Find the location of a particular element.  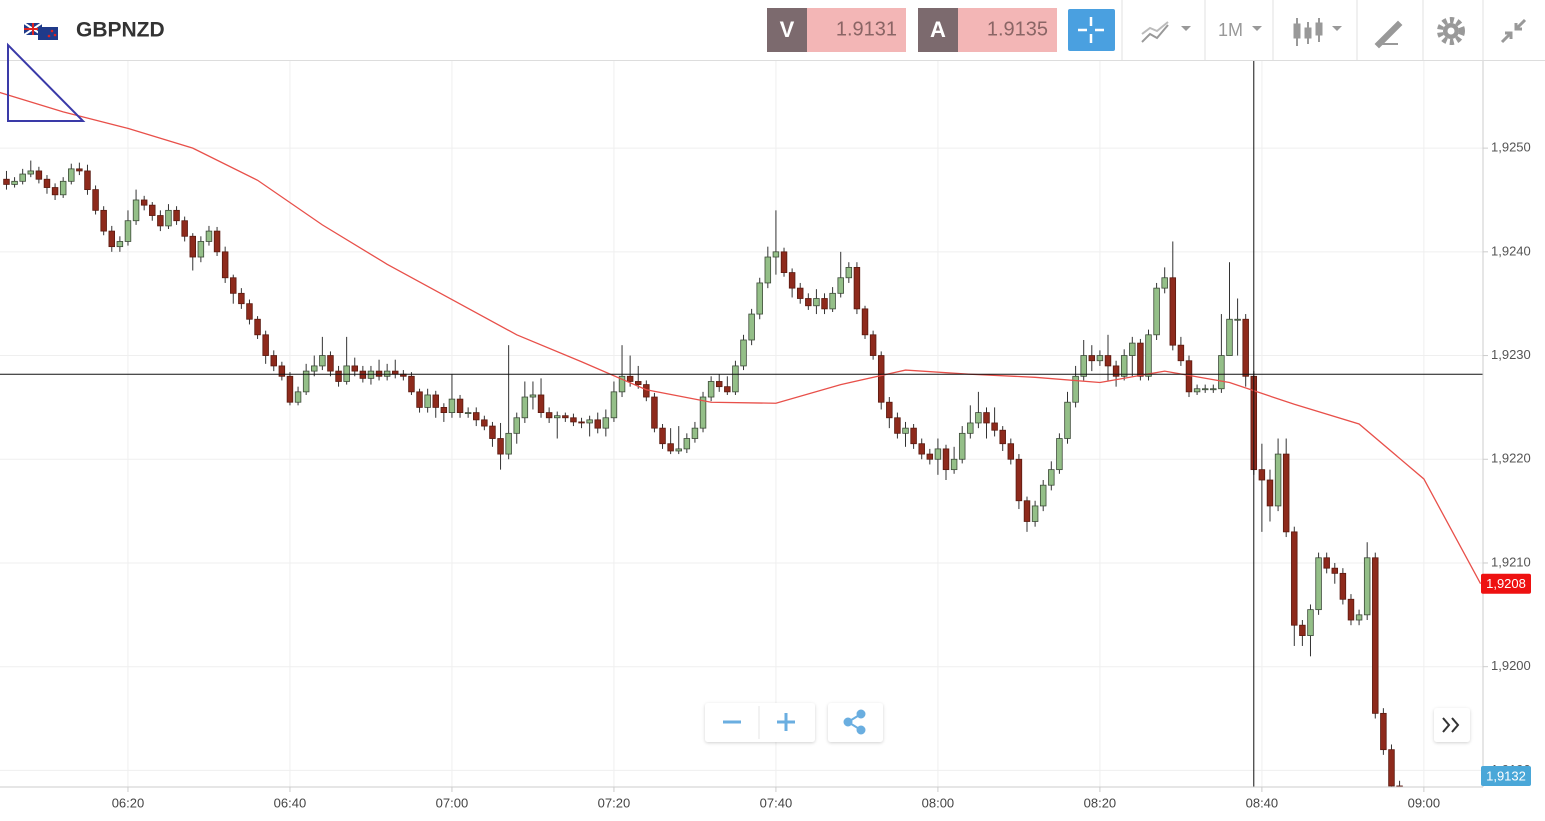

toolbar-separators is located at coordinates (1302, 30).